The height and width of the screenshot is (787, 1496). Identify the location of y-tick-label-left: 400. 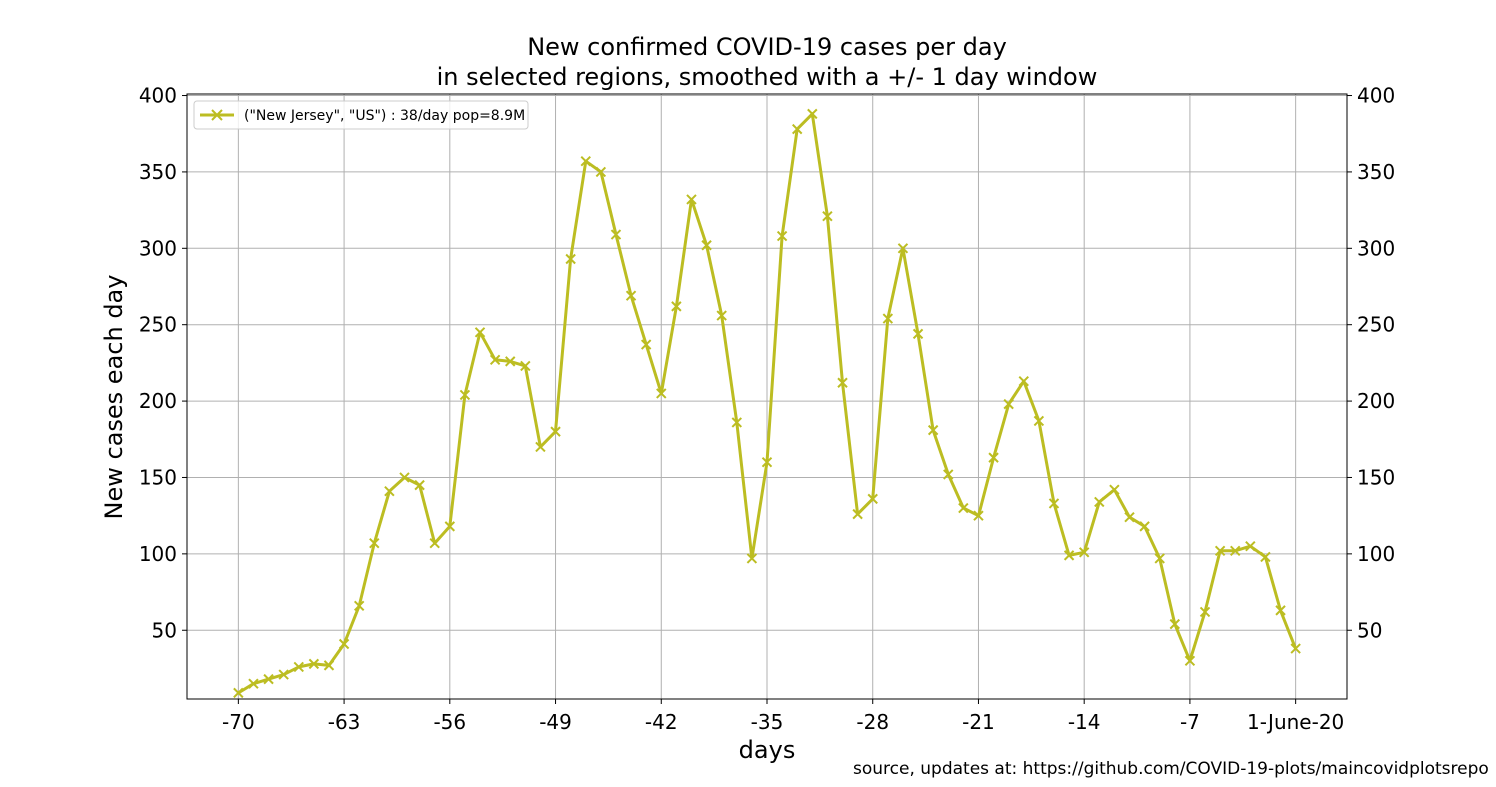
(158, 96).